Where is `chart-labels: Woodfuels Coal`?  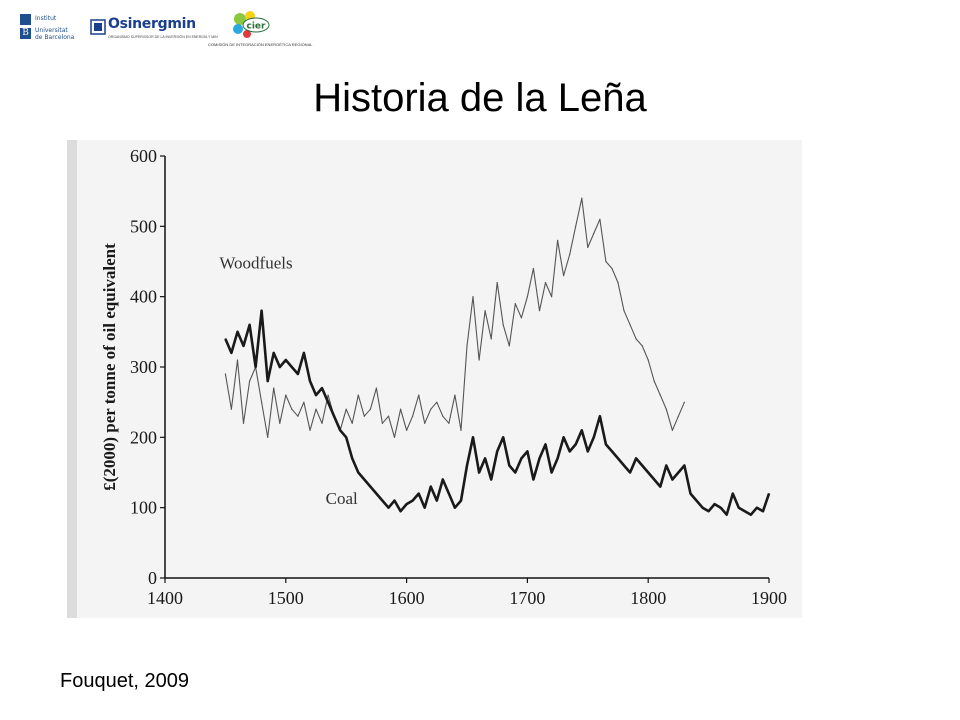 chart-labels: Woodfuels Coal is located at coordinates (288, 381).